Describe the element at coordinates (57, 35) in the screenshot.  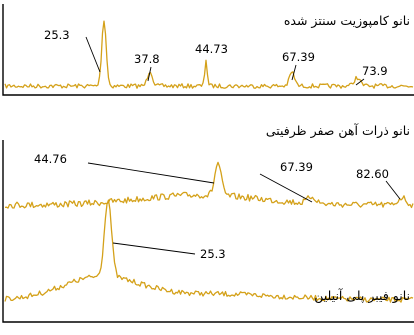
I see `peak-label-p1-1: 25.3` at that location.